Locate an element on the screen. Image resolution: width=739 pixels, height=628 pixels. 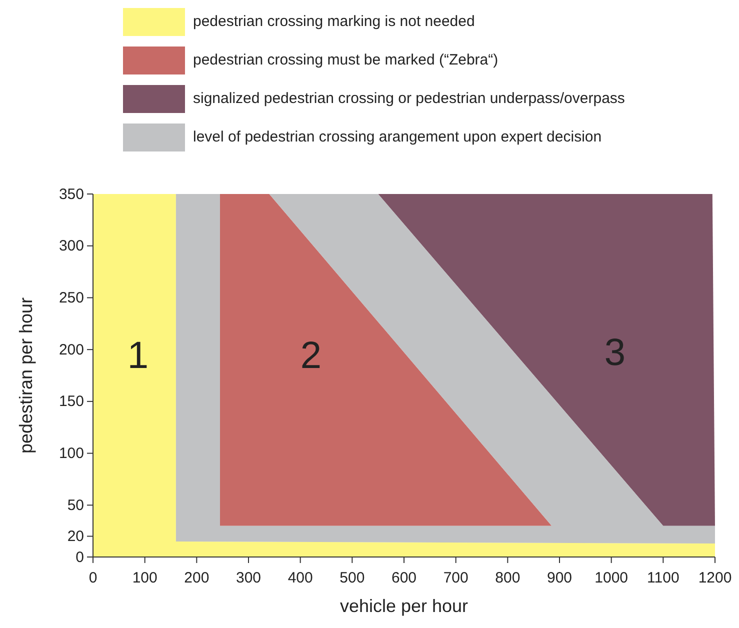
x-tick-label: 700 is located at coordinates (455, 578).